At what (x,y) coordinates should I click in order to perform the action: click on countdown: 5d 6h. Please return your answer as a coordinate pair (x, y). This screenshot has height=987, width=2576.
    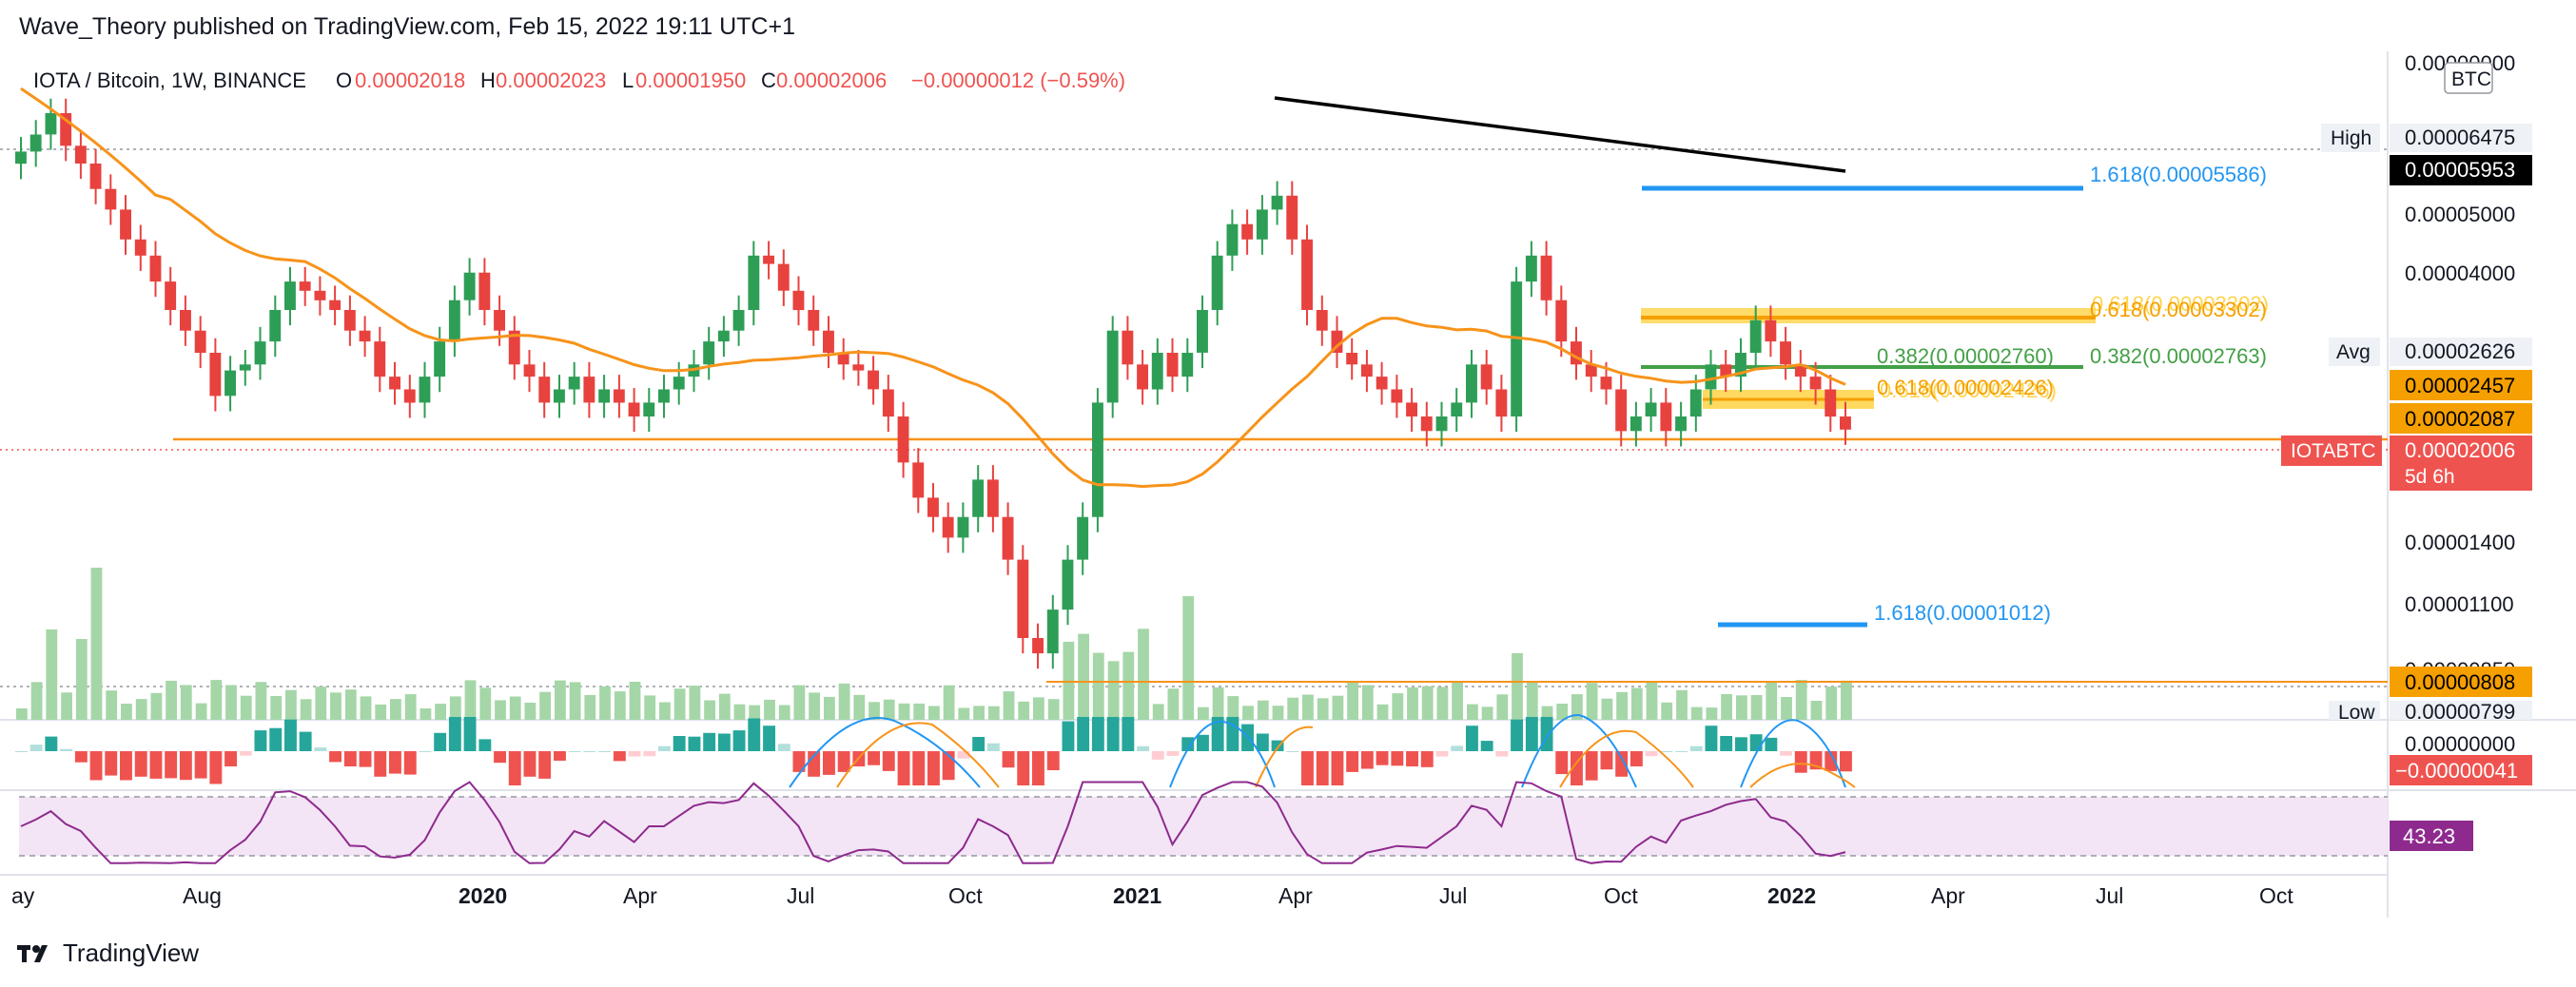
    Looking at the image, I should click on (2430, 477).